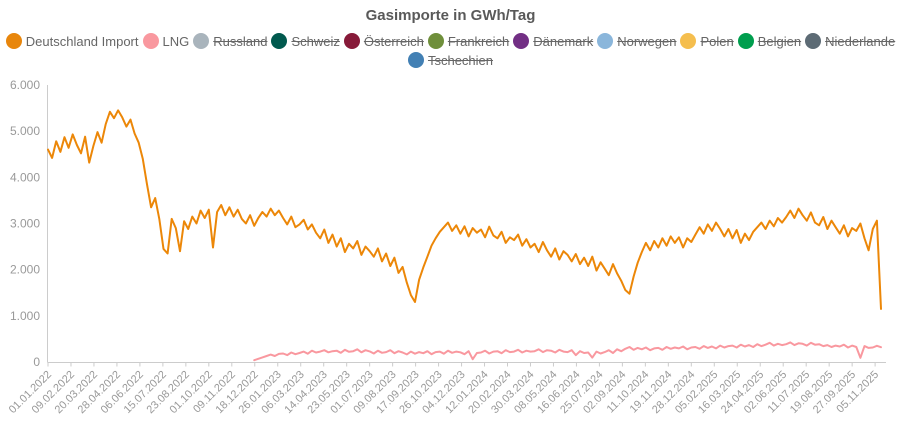 Image resolution: width=901 pixels, height=437 pixels. I want to click on legend-item-tschechien: Tschechien, so click(450, 60).